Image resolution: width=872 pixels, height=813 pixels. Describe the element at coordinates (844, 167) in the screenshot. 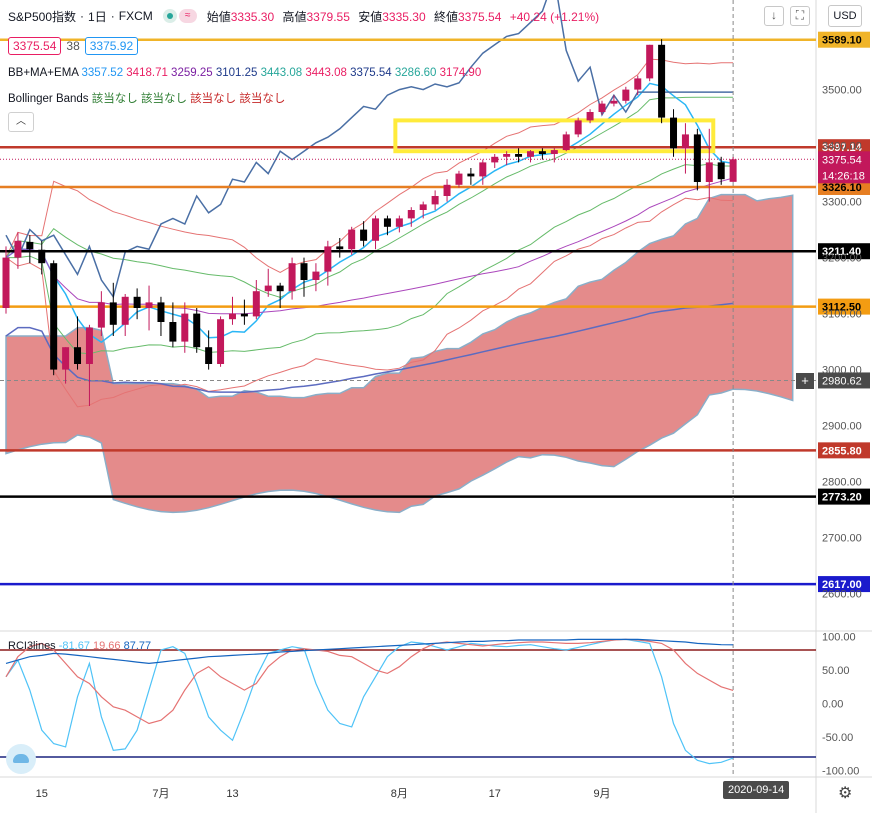

I see `current-price-tag` at that location.